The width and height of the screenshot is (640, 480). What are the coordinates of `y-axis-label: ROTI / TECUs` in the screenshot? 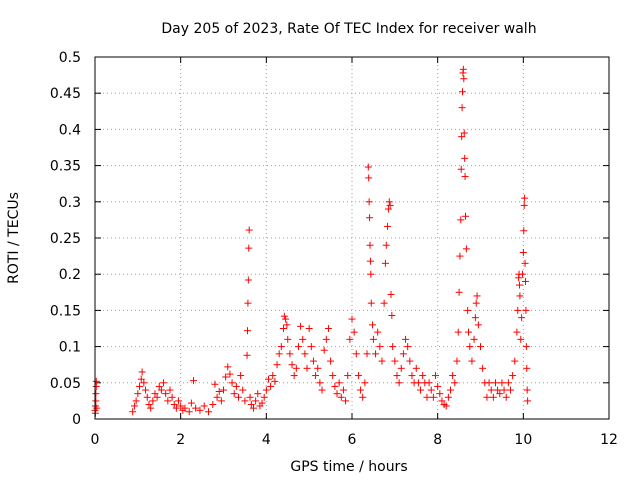 It's located at (14, 238).